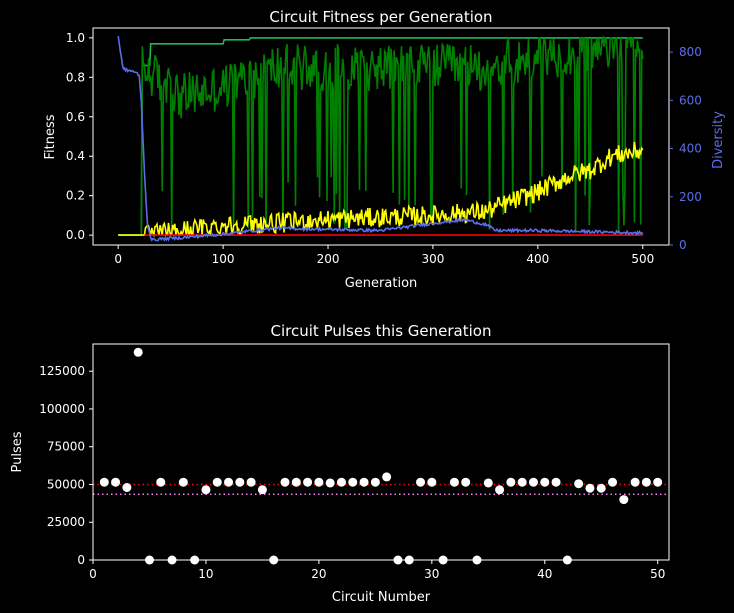 This screenshot has width=734, height=613. What do you see at coordinates (642, 259) in the screenshot?
I see `fitness-x-tick-label: 500` at bounding box center [642, 259].